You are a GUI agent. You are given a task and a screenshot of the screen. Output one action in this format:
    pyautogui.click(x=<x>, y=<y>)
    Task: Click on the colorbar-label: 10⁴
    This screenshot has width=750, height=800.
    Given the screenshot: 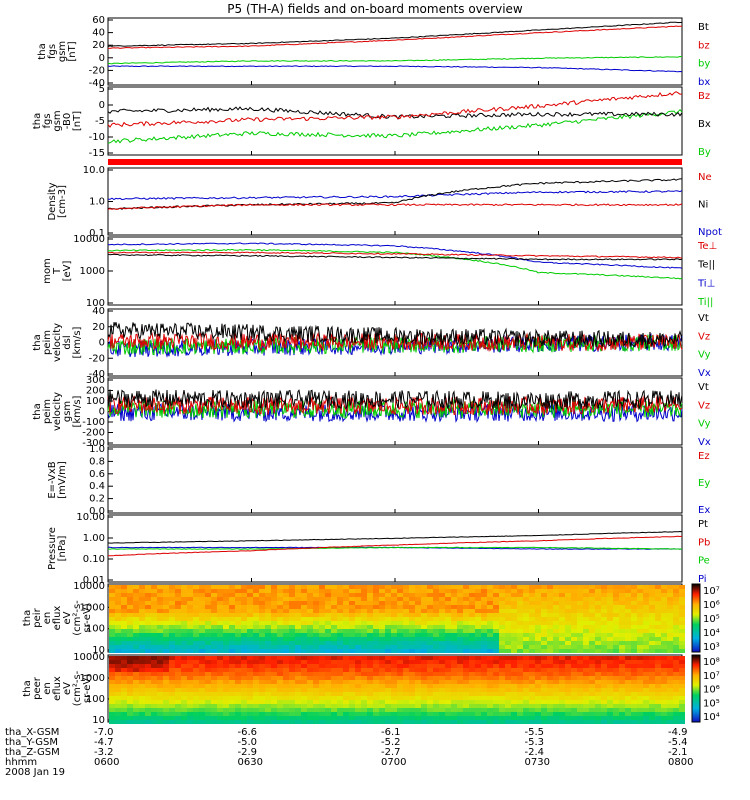 What is the action you would take?
    pyautogui.click(x=711, y=633)
    